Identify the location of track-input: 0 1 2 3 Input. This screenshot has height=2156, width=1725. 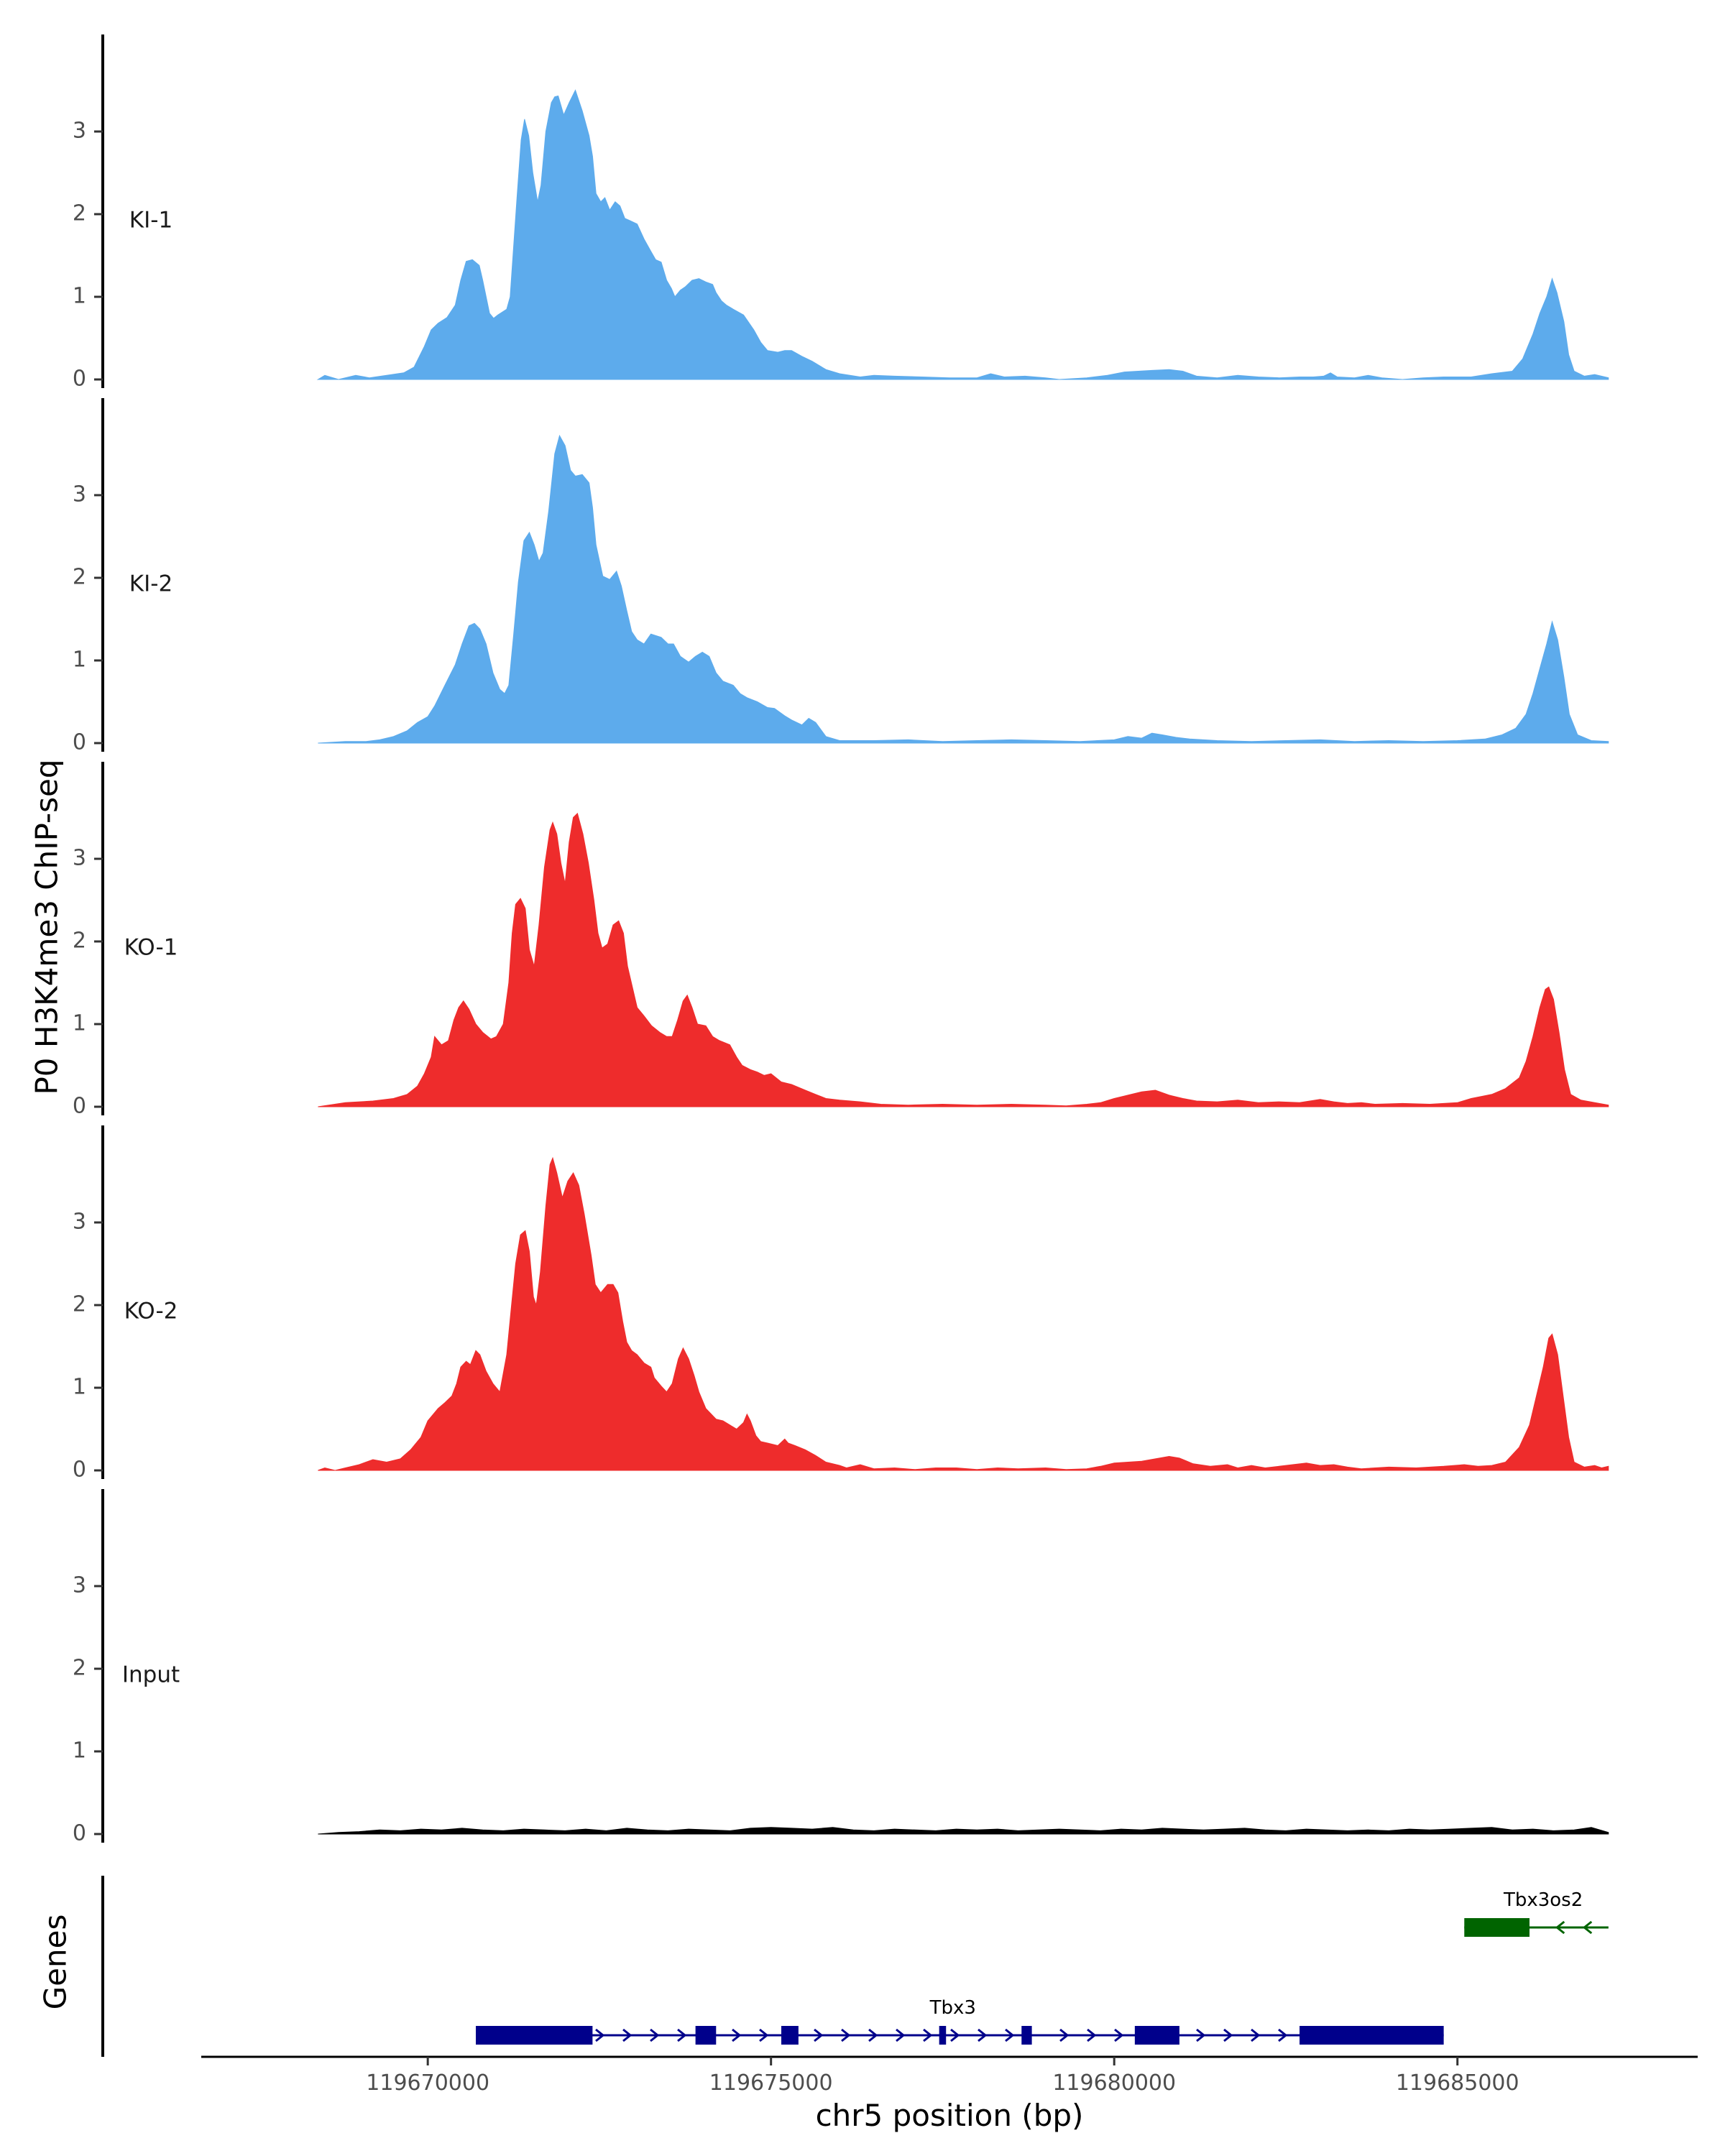
(841, 1667).